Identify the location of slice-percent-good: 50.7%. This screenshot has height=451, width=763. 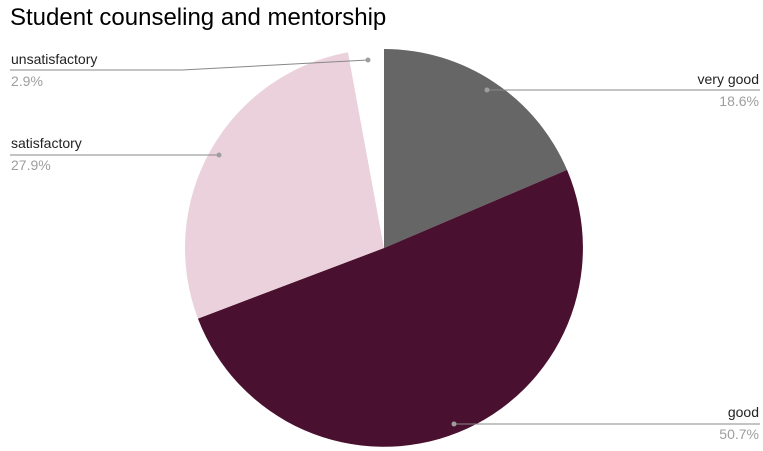
(739, 434).